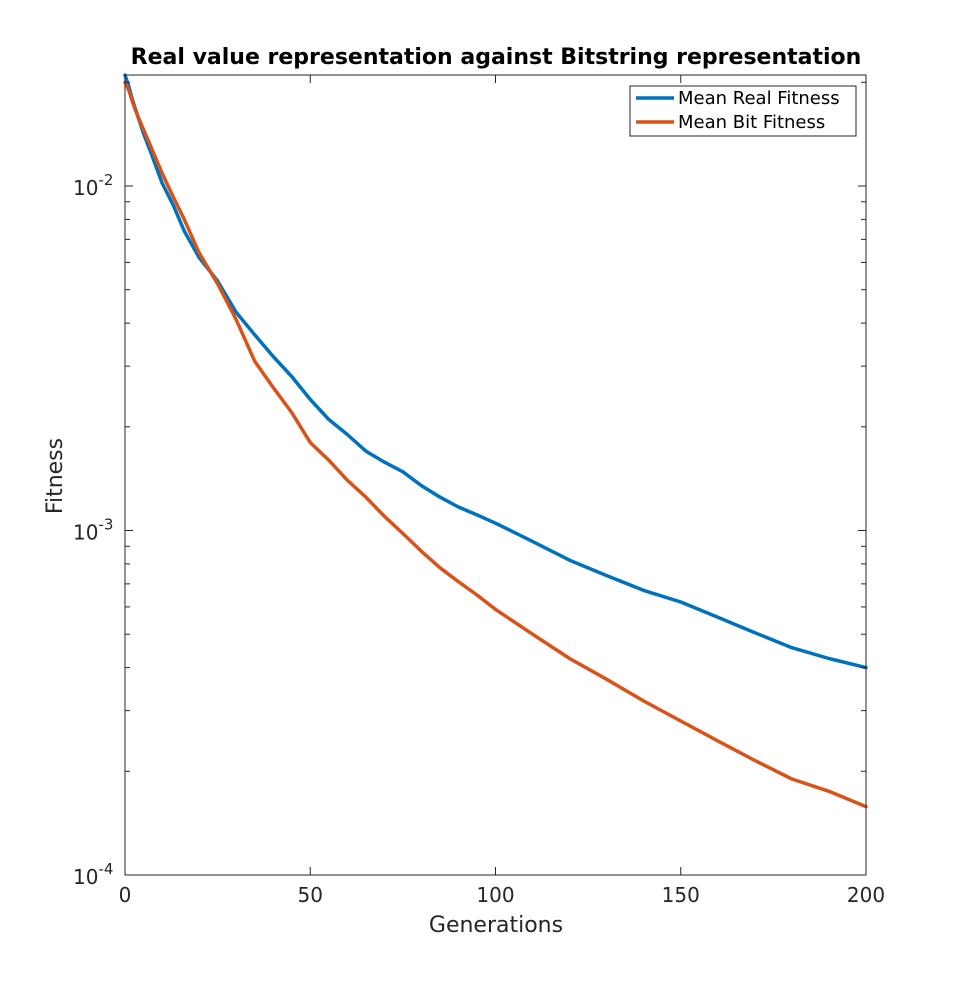 The height and width of the screenshot is (984, 958). Describe the element at coordinates (105, 869) in the screenshot. I see `y-tick-exponent: -4` at that location.